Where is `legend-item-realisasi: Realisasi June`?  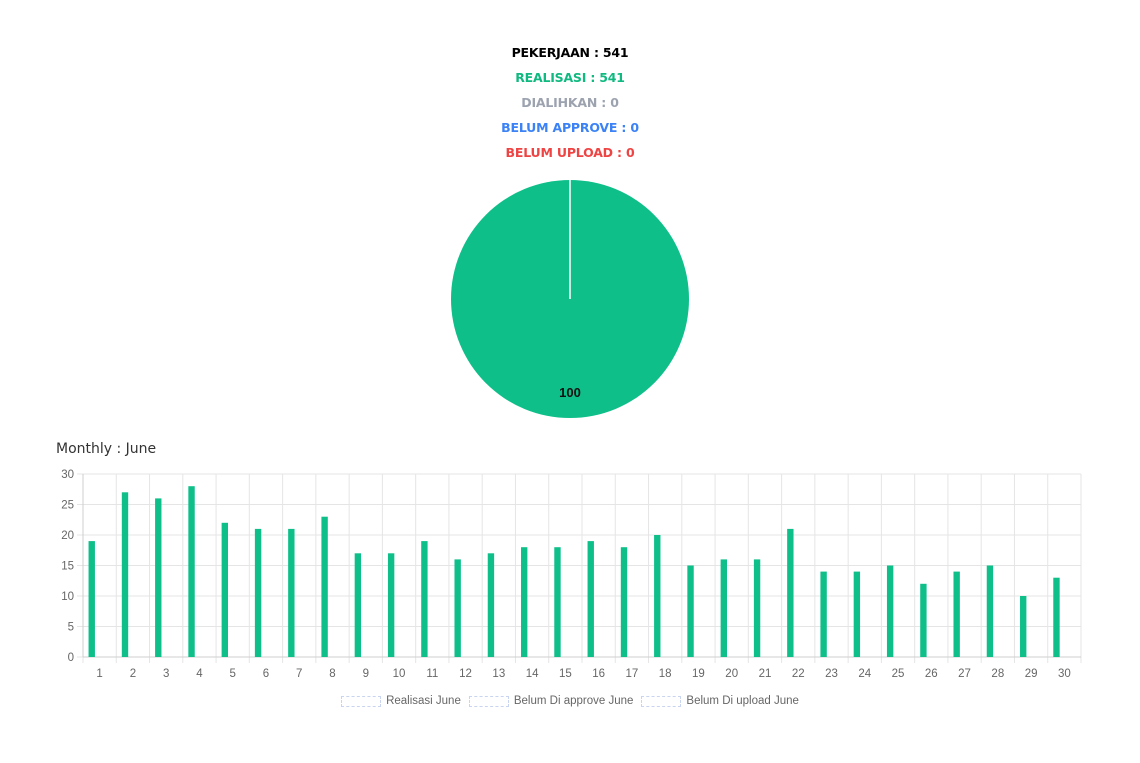
legend-item-realisasi: Realisasi June is located at coordinates (401, 701).